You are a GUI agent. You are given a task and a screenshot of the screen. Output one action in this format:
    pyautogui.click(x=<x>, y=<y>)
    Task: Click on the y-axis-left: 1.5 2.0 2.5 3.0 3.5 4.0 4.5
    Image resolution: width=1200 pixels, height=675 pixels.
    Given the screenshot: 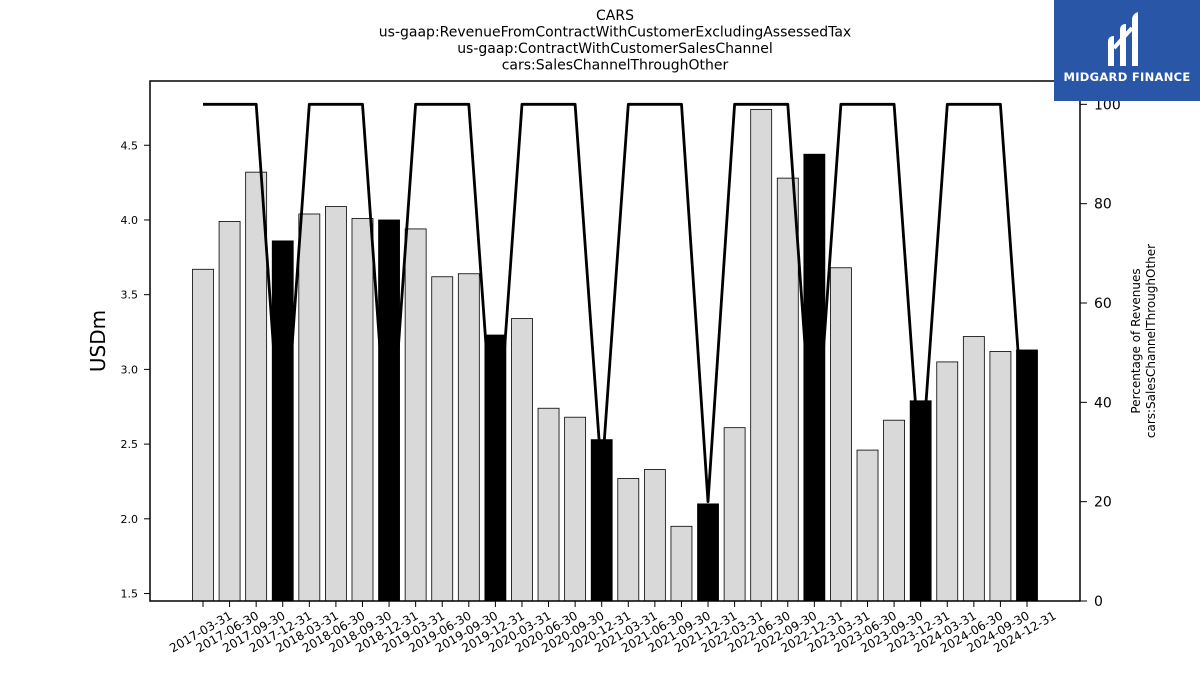 What is the action you would take?
    pyautogui.click(x=135, y=370)
    